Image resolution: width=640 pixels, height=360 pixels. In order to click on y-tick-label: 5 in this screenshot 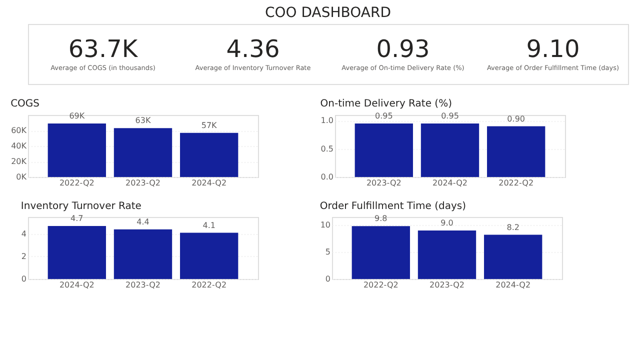, I will do `click(327, 252)`.